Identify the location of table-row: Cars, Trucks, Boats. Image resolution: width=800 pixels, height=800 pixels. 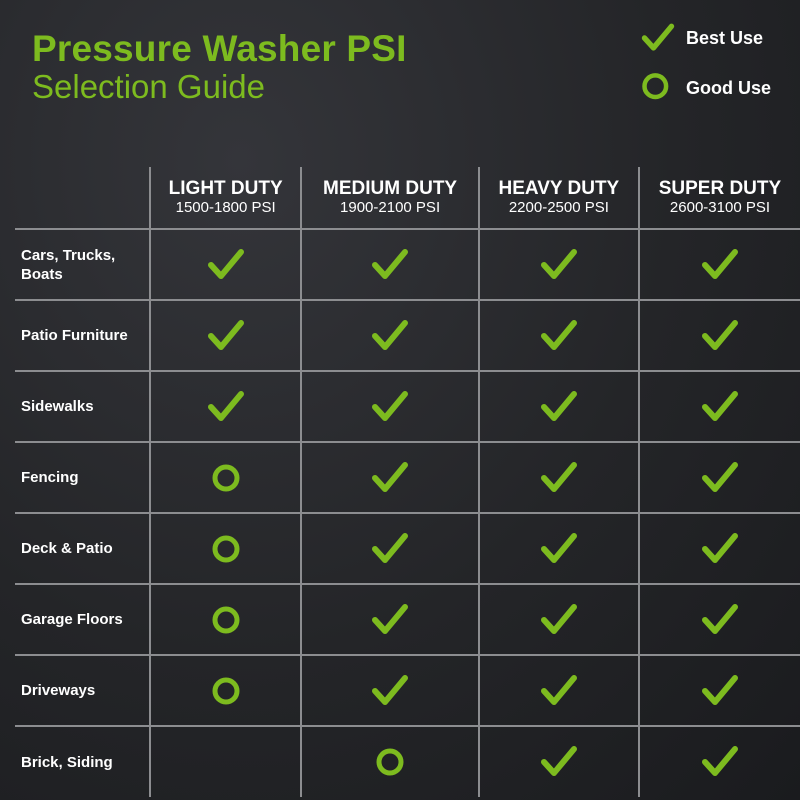
(407, 264).